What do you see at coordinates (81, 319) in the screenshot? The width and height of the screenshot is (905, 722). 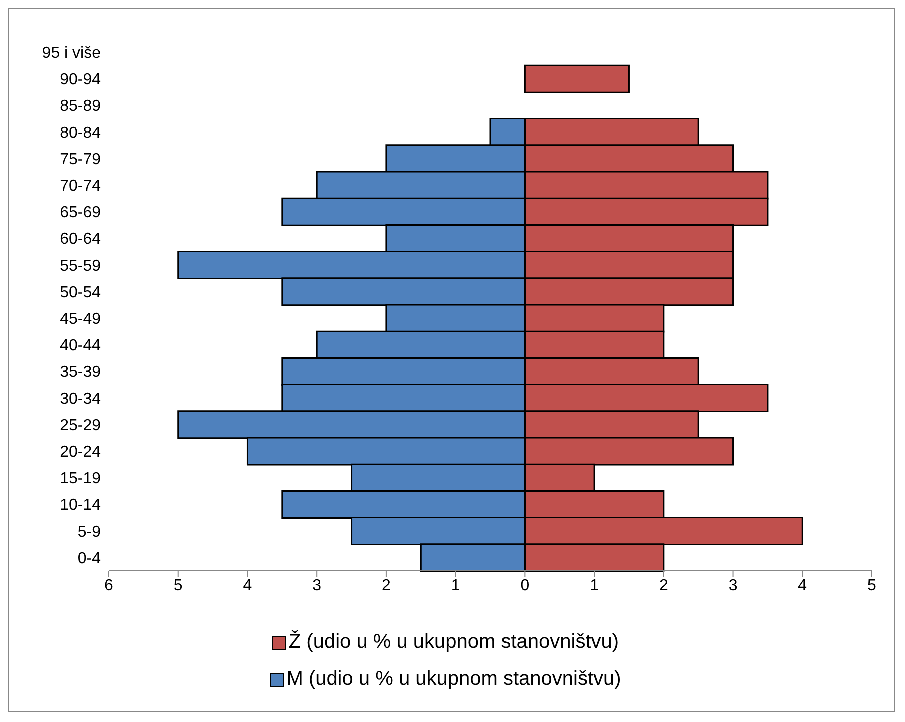 I see `y-tick-label: 45-49` at bounding box center [81, 319].